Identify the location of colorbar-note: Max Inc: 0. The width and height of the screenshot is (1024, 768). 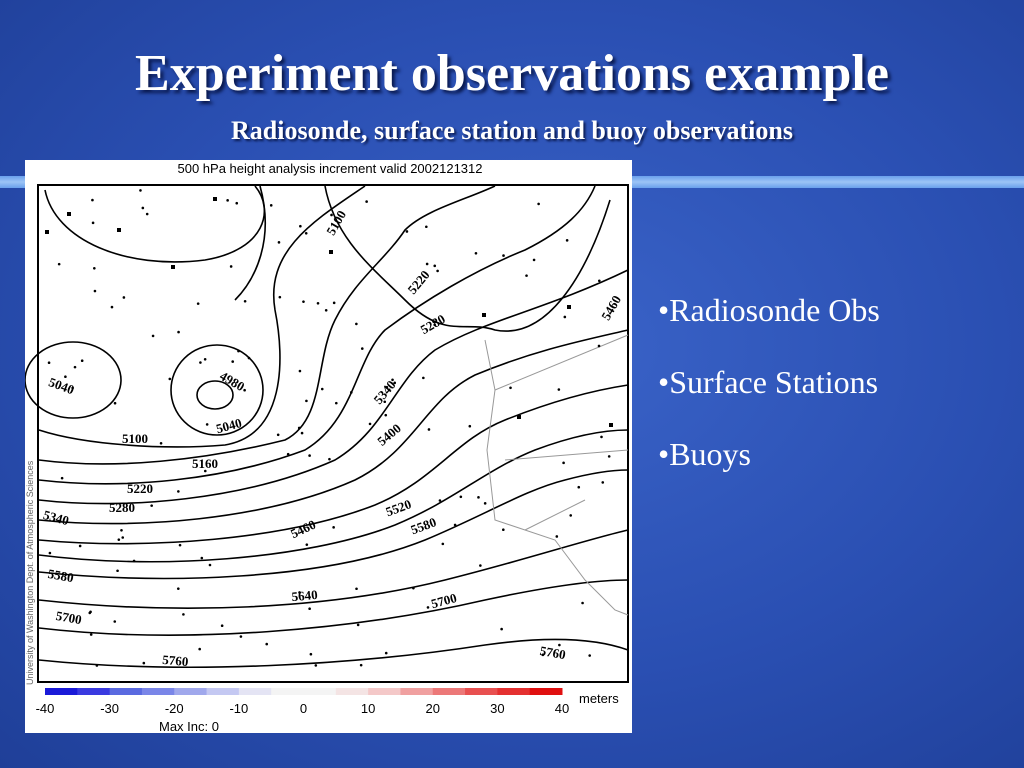
(189, 726).